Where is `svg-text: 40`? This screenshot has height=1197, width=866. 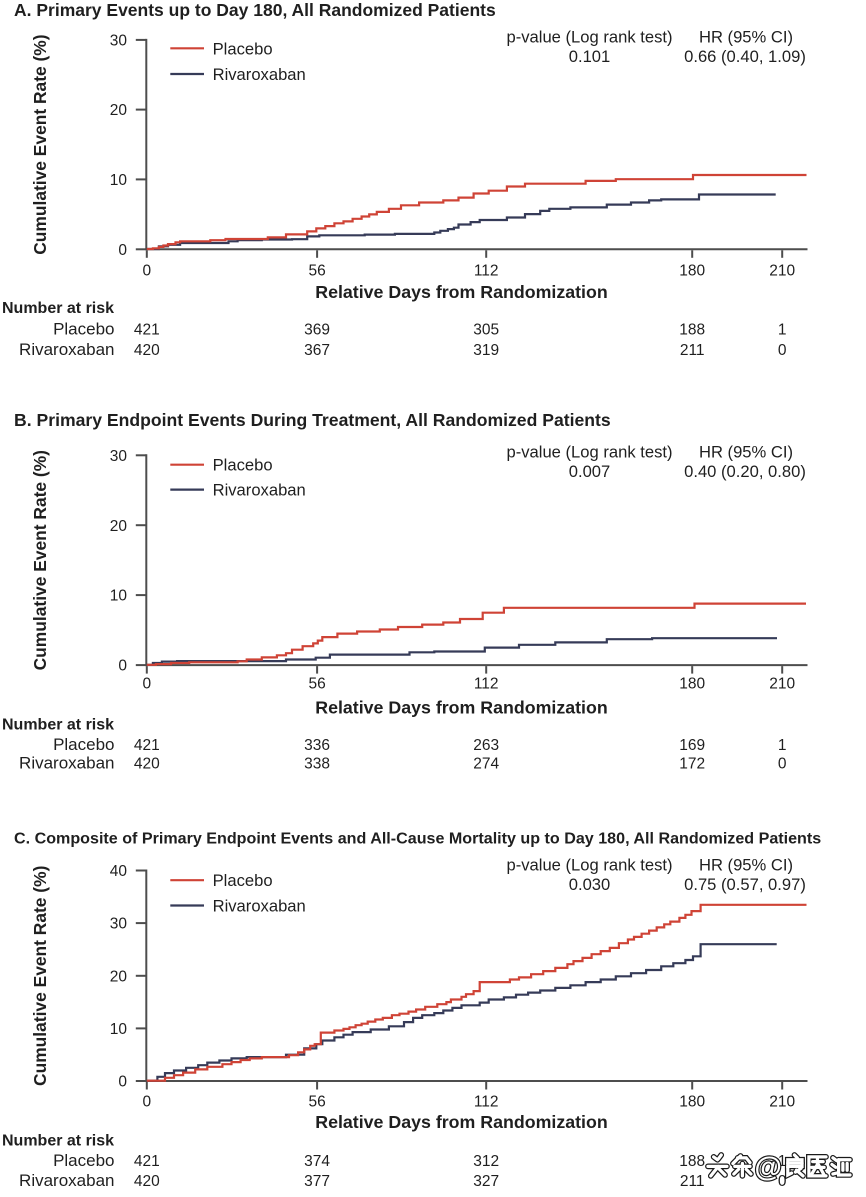
svg-text: 40 is located at coordinates (119, 871).